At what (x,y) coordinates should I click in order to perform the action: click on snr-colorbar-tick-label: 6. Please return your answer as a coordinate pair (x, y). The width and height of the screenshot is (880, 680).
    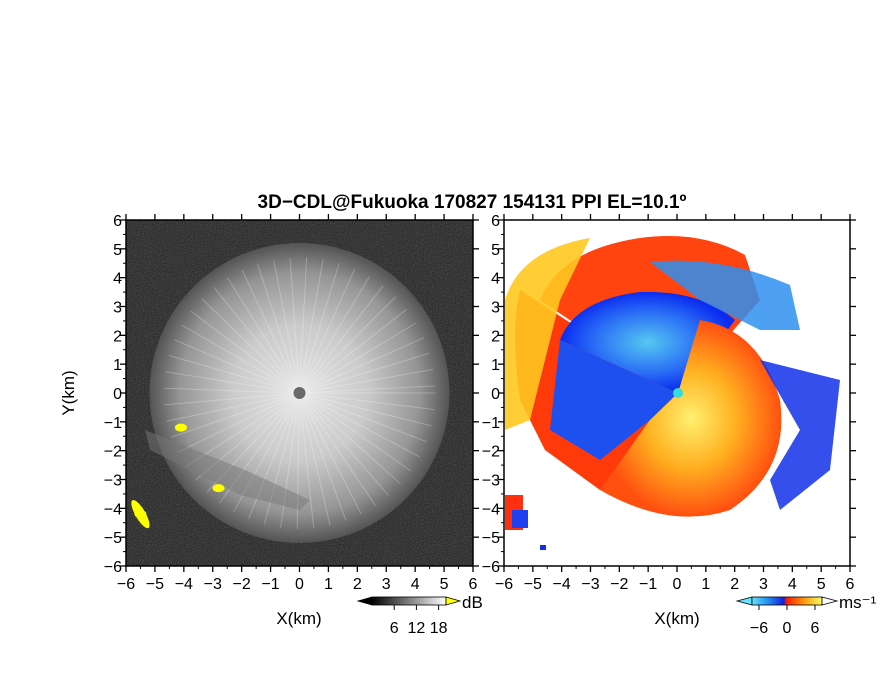
    Looking at the image, I should click on (394, 628).